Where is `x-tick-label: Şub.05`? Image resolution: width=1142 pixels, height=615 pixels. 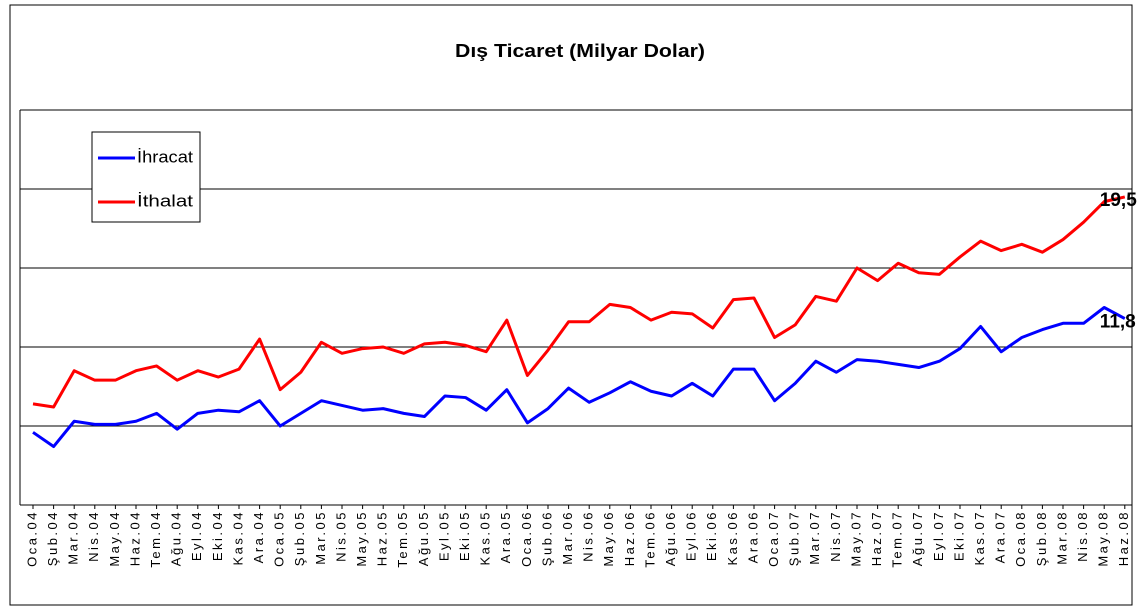
x-tick-label: Şub.05 is located at coordinates (299, 538).